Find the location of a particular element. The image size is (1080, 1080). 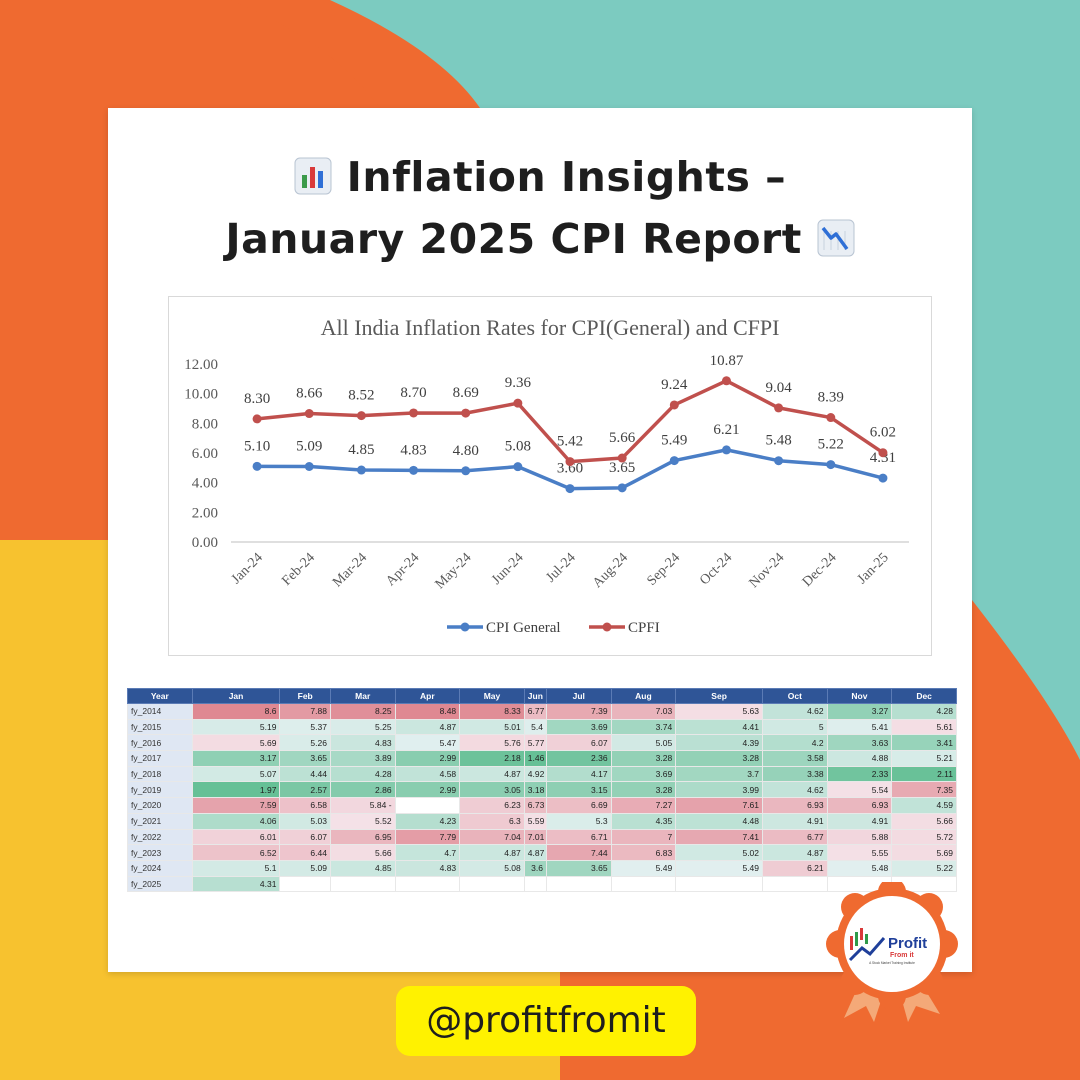

data-label: 8.52 is located at coordinates (361, 396).